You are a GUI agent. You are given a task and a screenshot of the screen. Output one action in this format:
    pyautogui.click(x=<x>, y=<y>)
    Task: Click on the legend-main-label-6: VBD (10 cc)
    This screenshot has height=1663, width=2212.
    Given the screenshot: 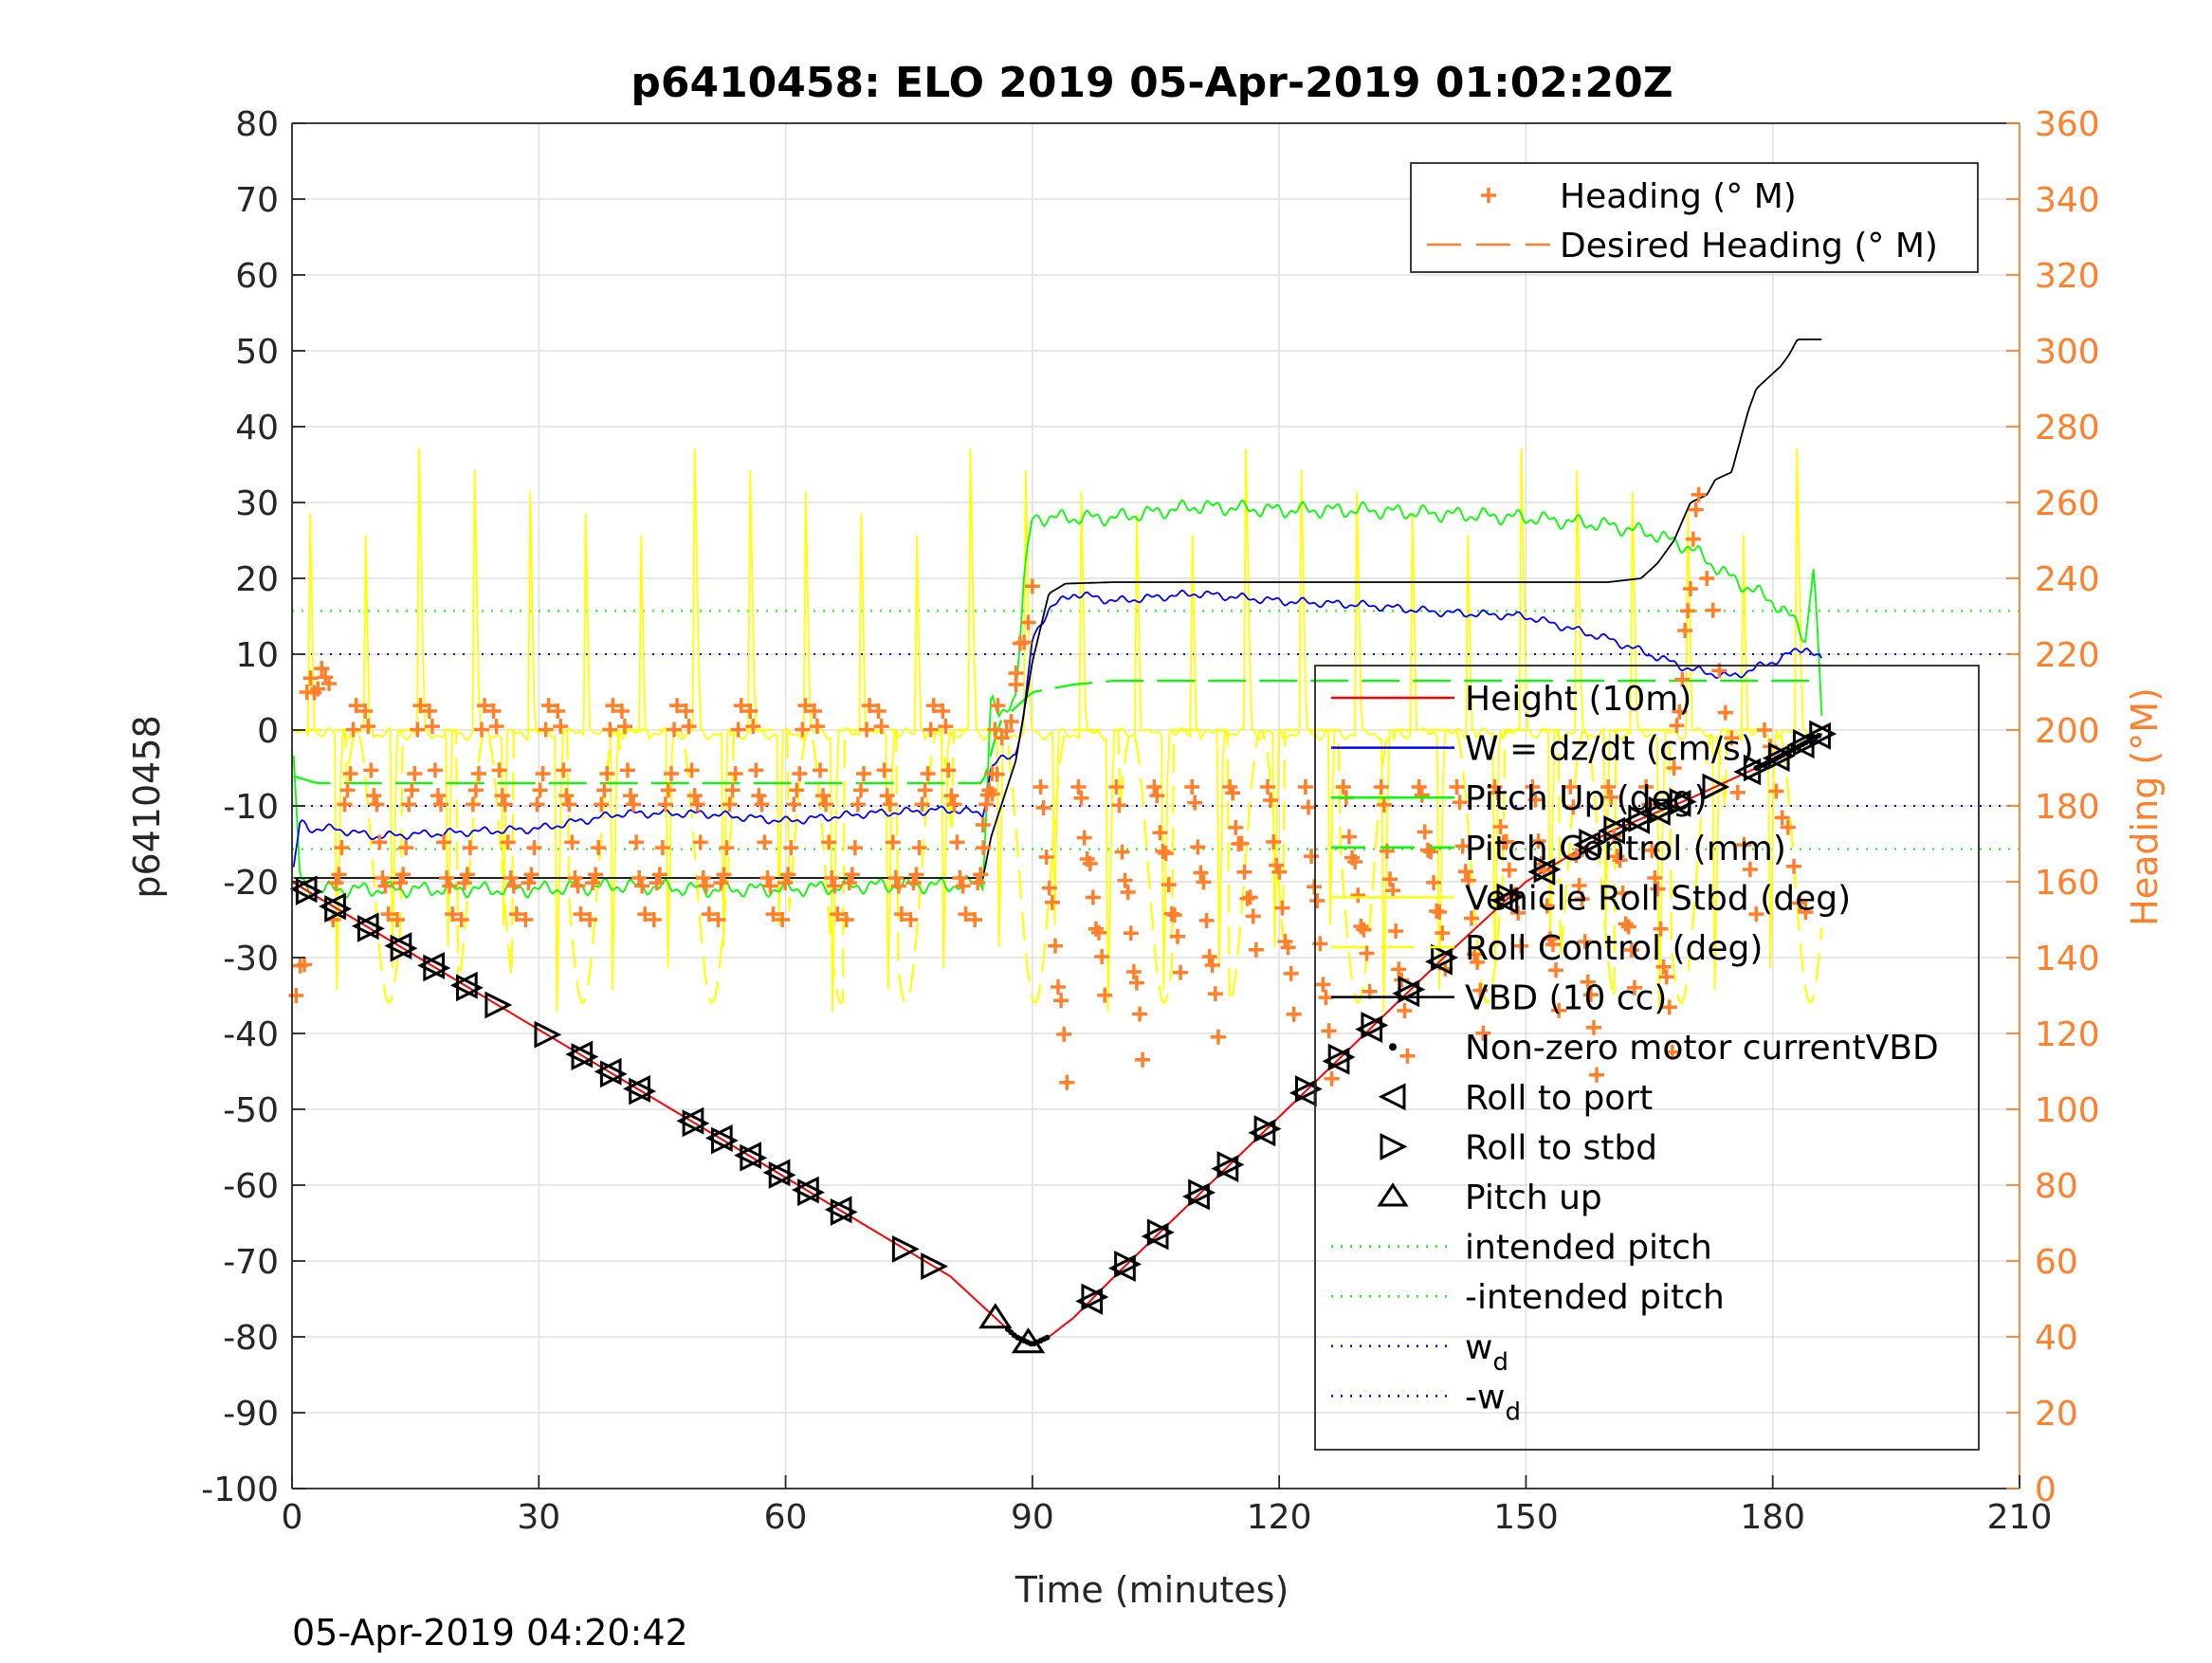 What is the action you would take?
    pyautogui.click(x=1566, y=998)
    